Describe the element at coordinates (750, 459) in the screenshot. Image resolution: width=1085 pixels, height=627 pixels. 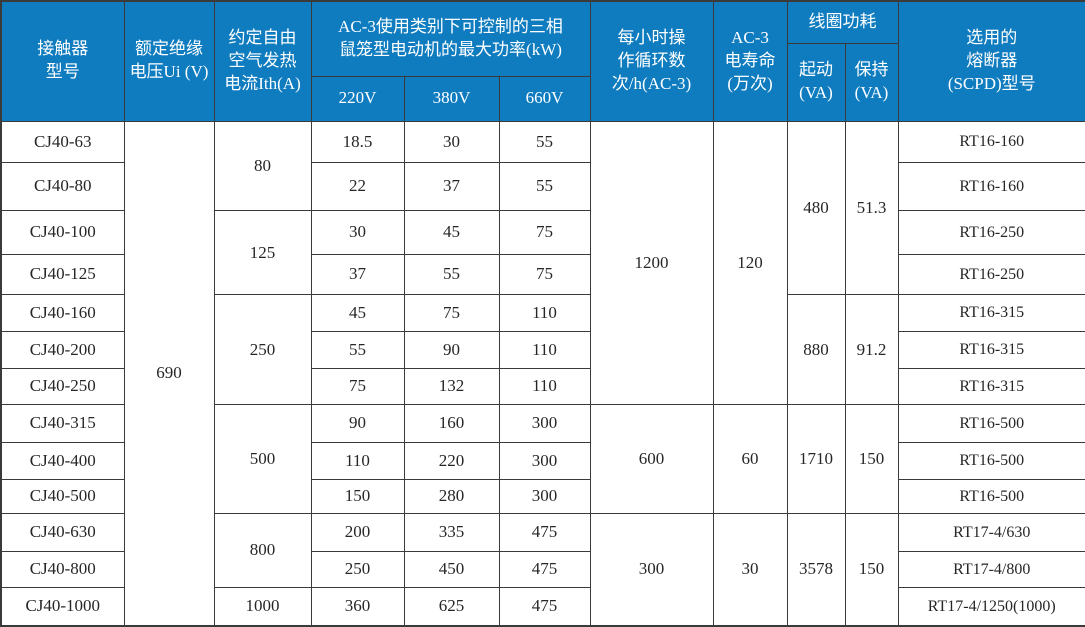
I see `cell-electrical-life: 60` at that location.